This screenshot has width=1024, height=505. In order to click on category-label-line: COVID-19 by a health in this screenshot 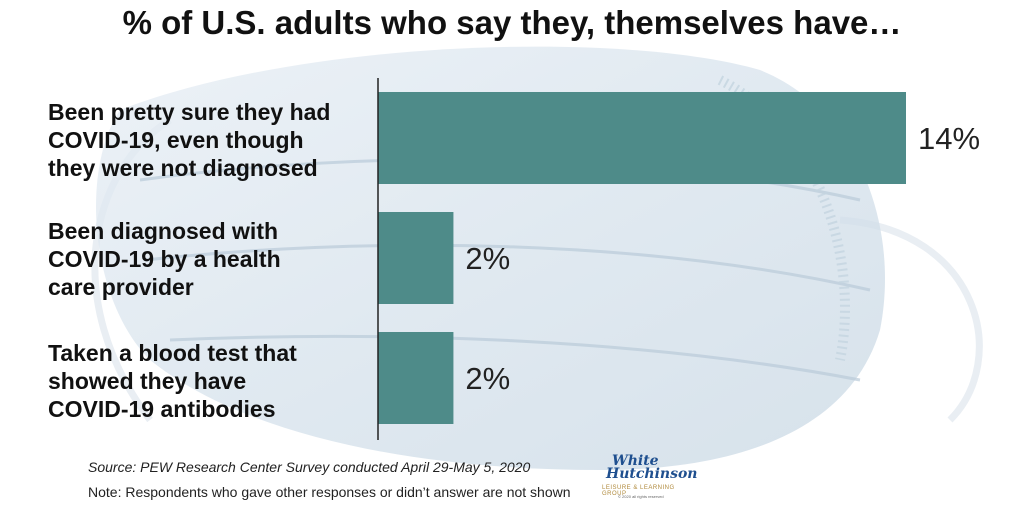, I will do `click(164, 259)`.